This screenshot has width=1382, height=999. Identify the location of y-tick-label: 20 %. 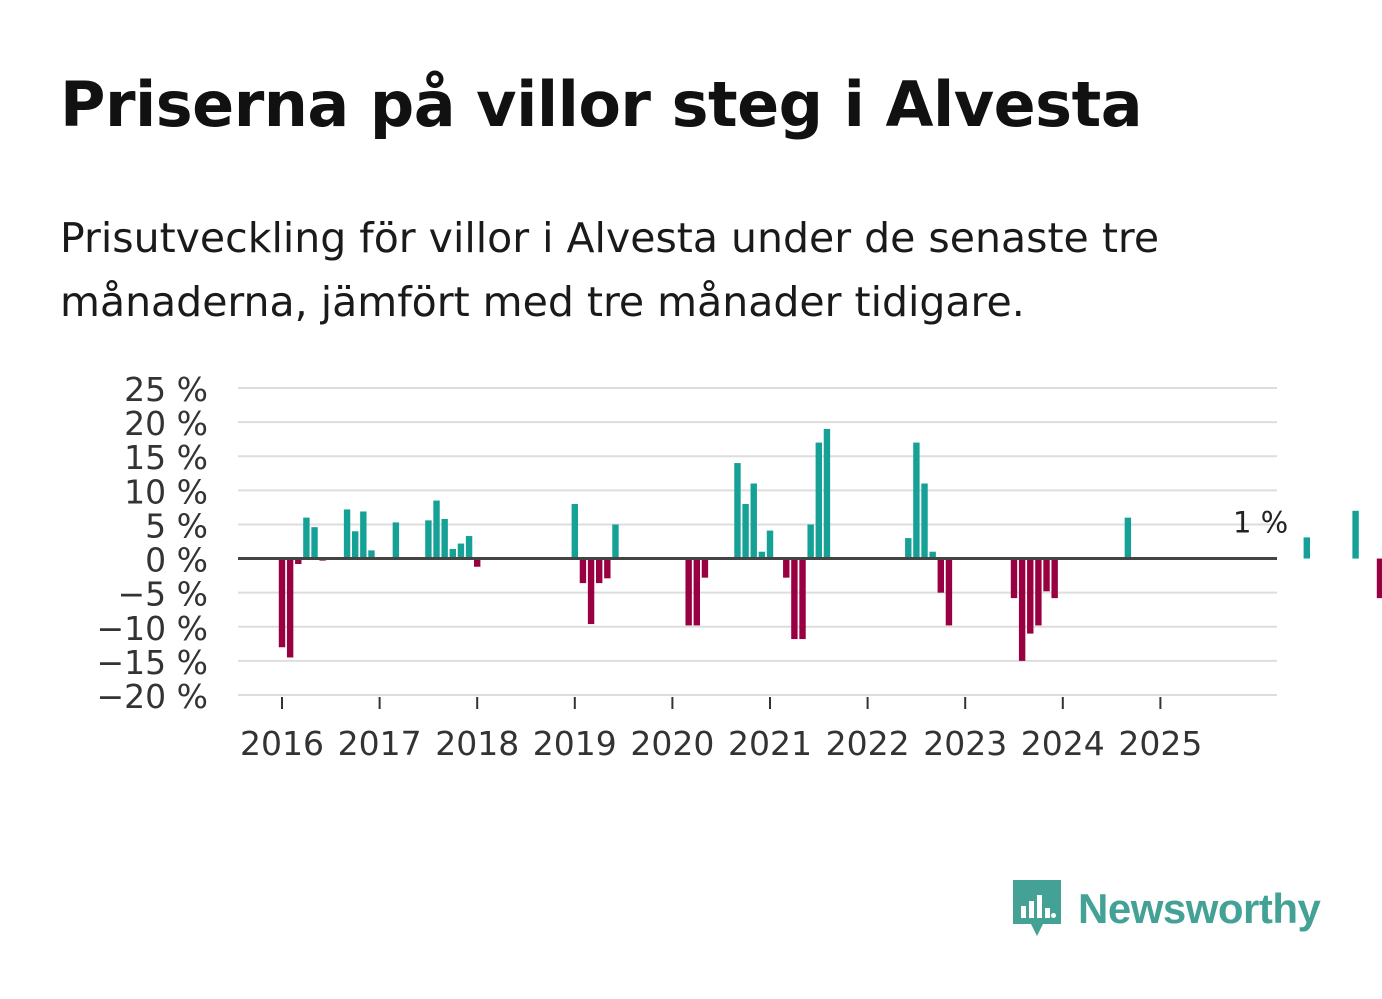
(166, 423).